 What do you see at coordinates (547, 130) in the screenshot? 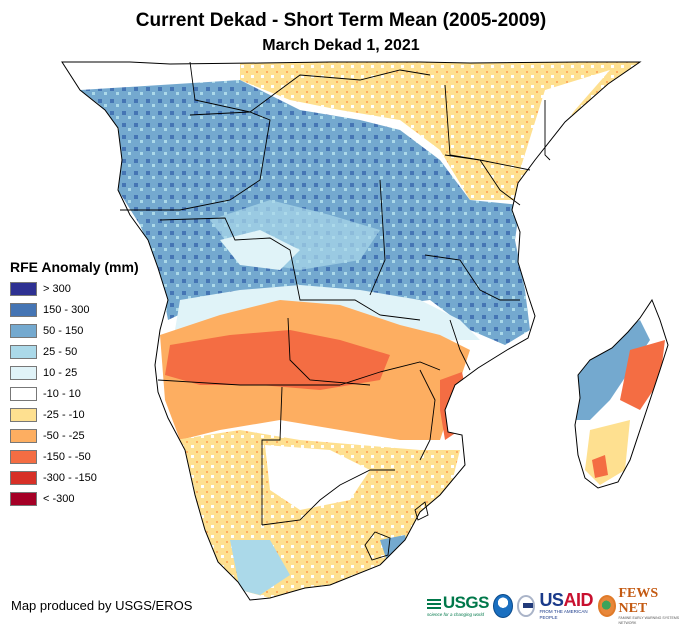
I see `border-kenya-somalia` at bounding box center [547, 130].